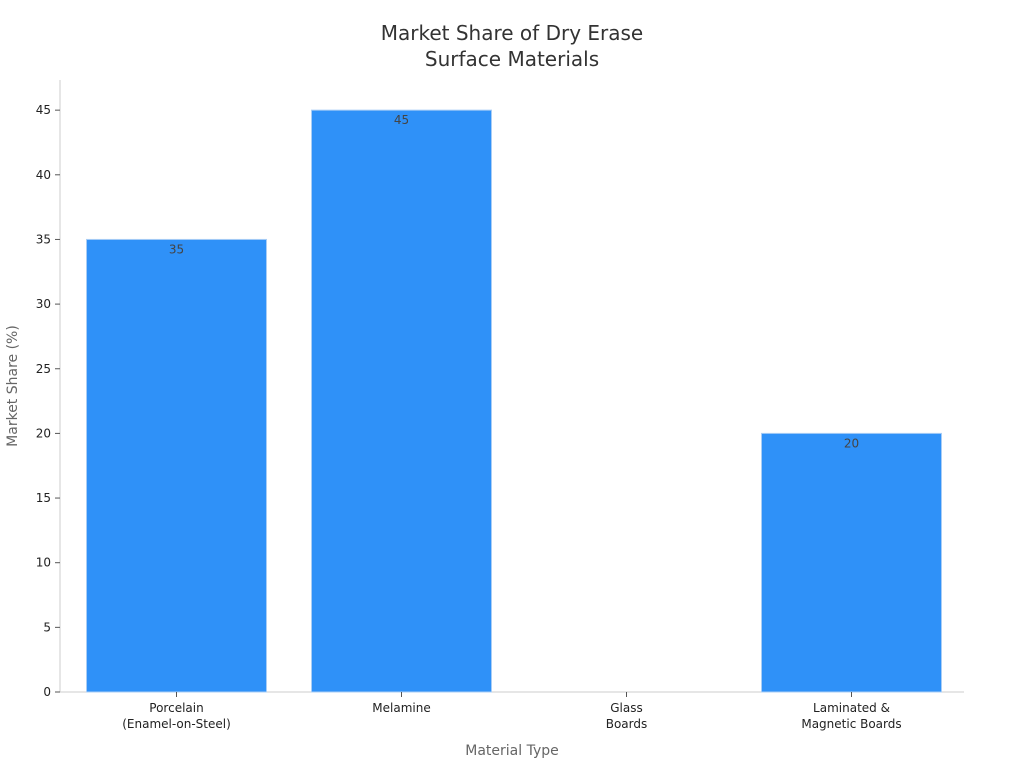 The image size is (1024, 768). I want to click on y-tick-label: 15, so click(43, 498).